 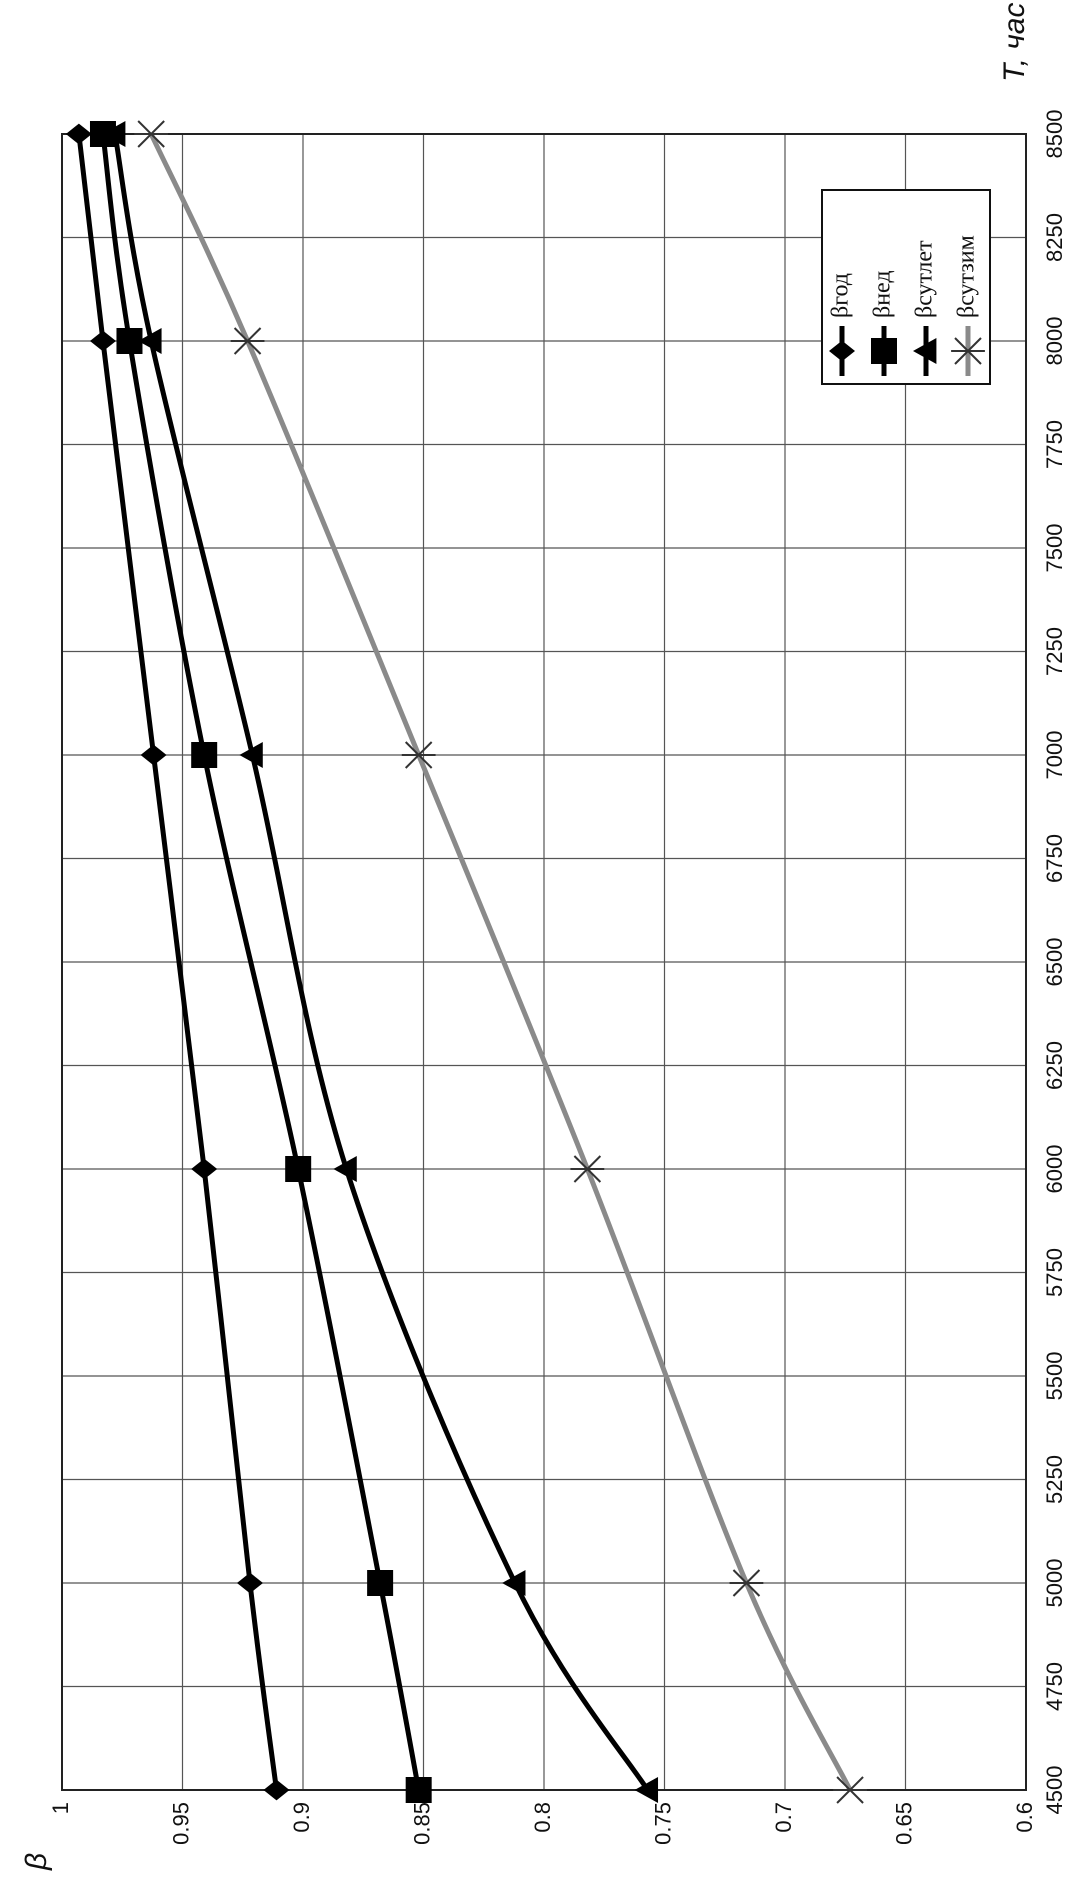 I want to click on x-tick-label: 4750, so click(x=1054, y=1686).